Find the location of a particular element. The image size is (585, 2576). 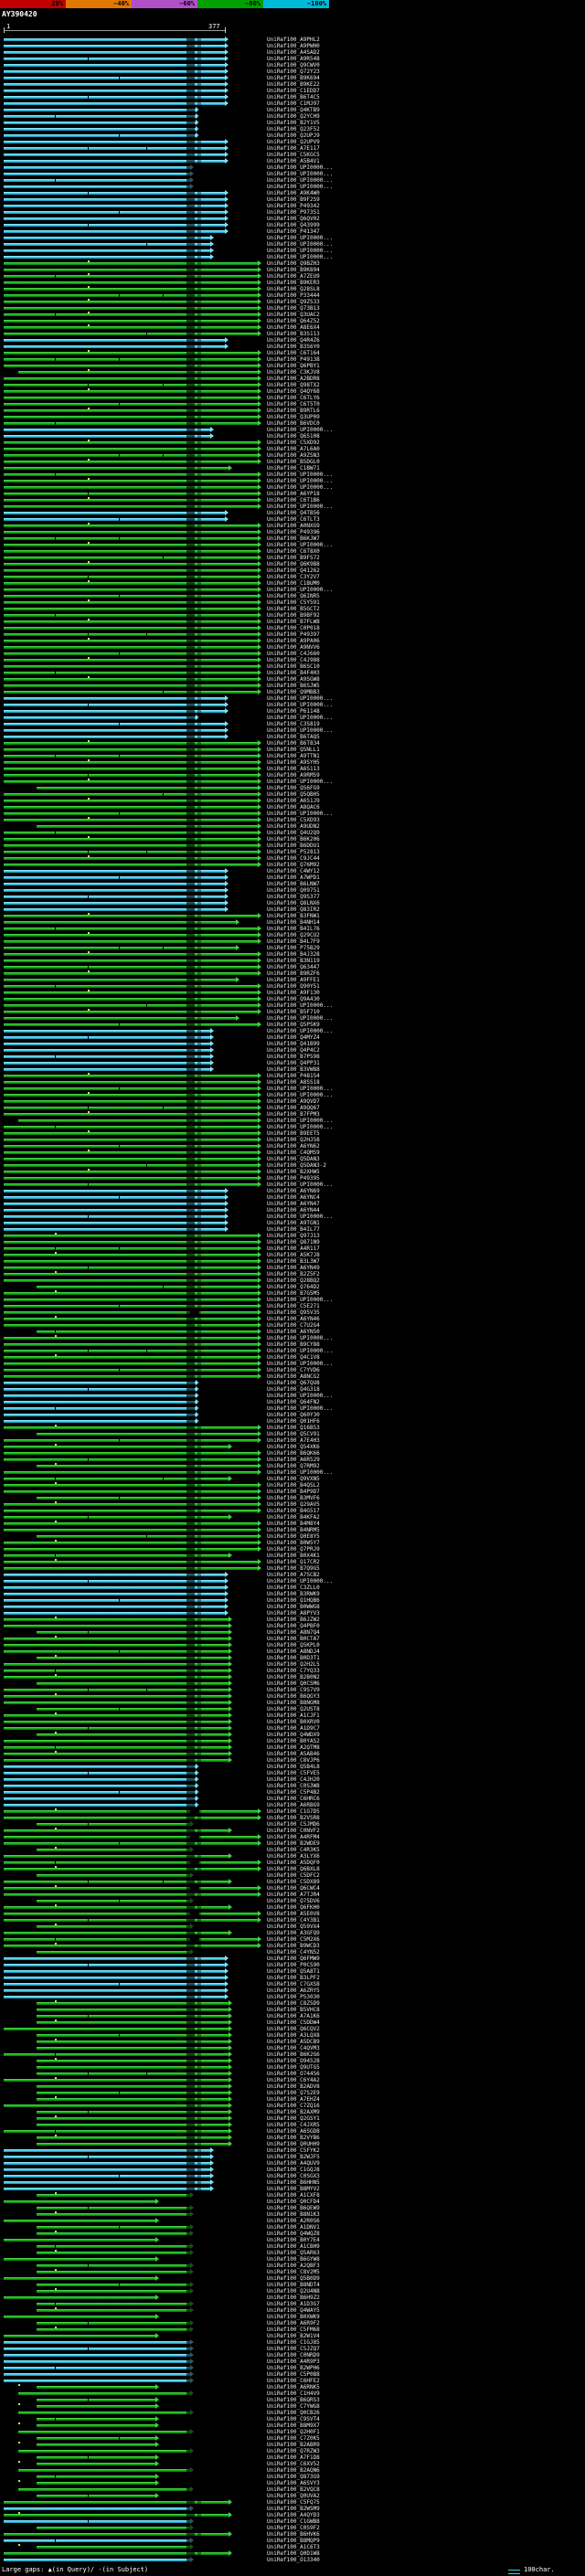

alignment-row: UniRef100_C5XD92 is located at coordinates (293, 443).